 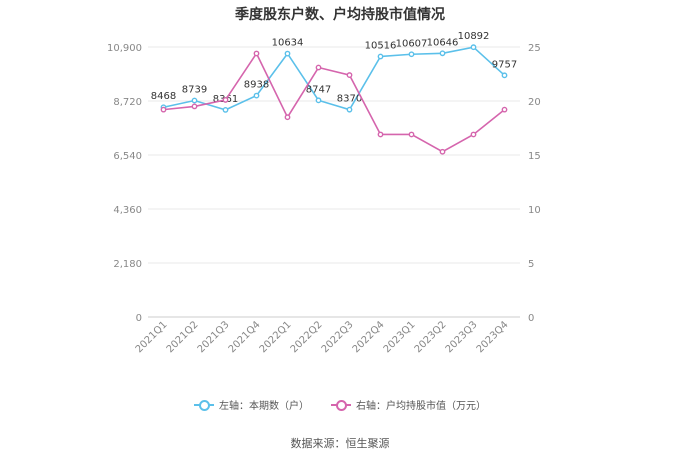 I want to click on legend-item-left: 左轴：本期数（户）, so click(x=251, y=404).